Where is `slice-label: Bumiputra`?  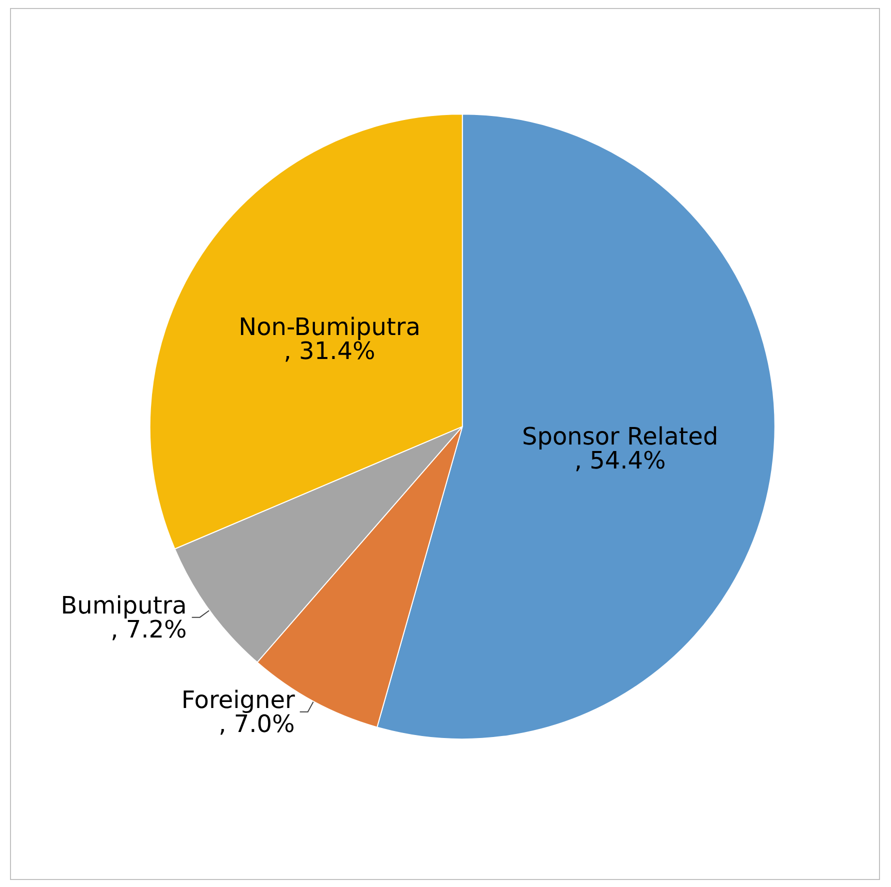 slice-label: Bumiputra is located at coordinates (123, 605).